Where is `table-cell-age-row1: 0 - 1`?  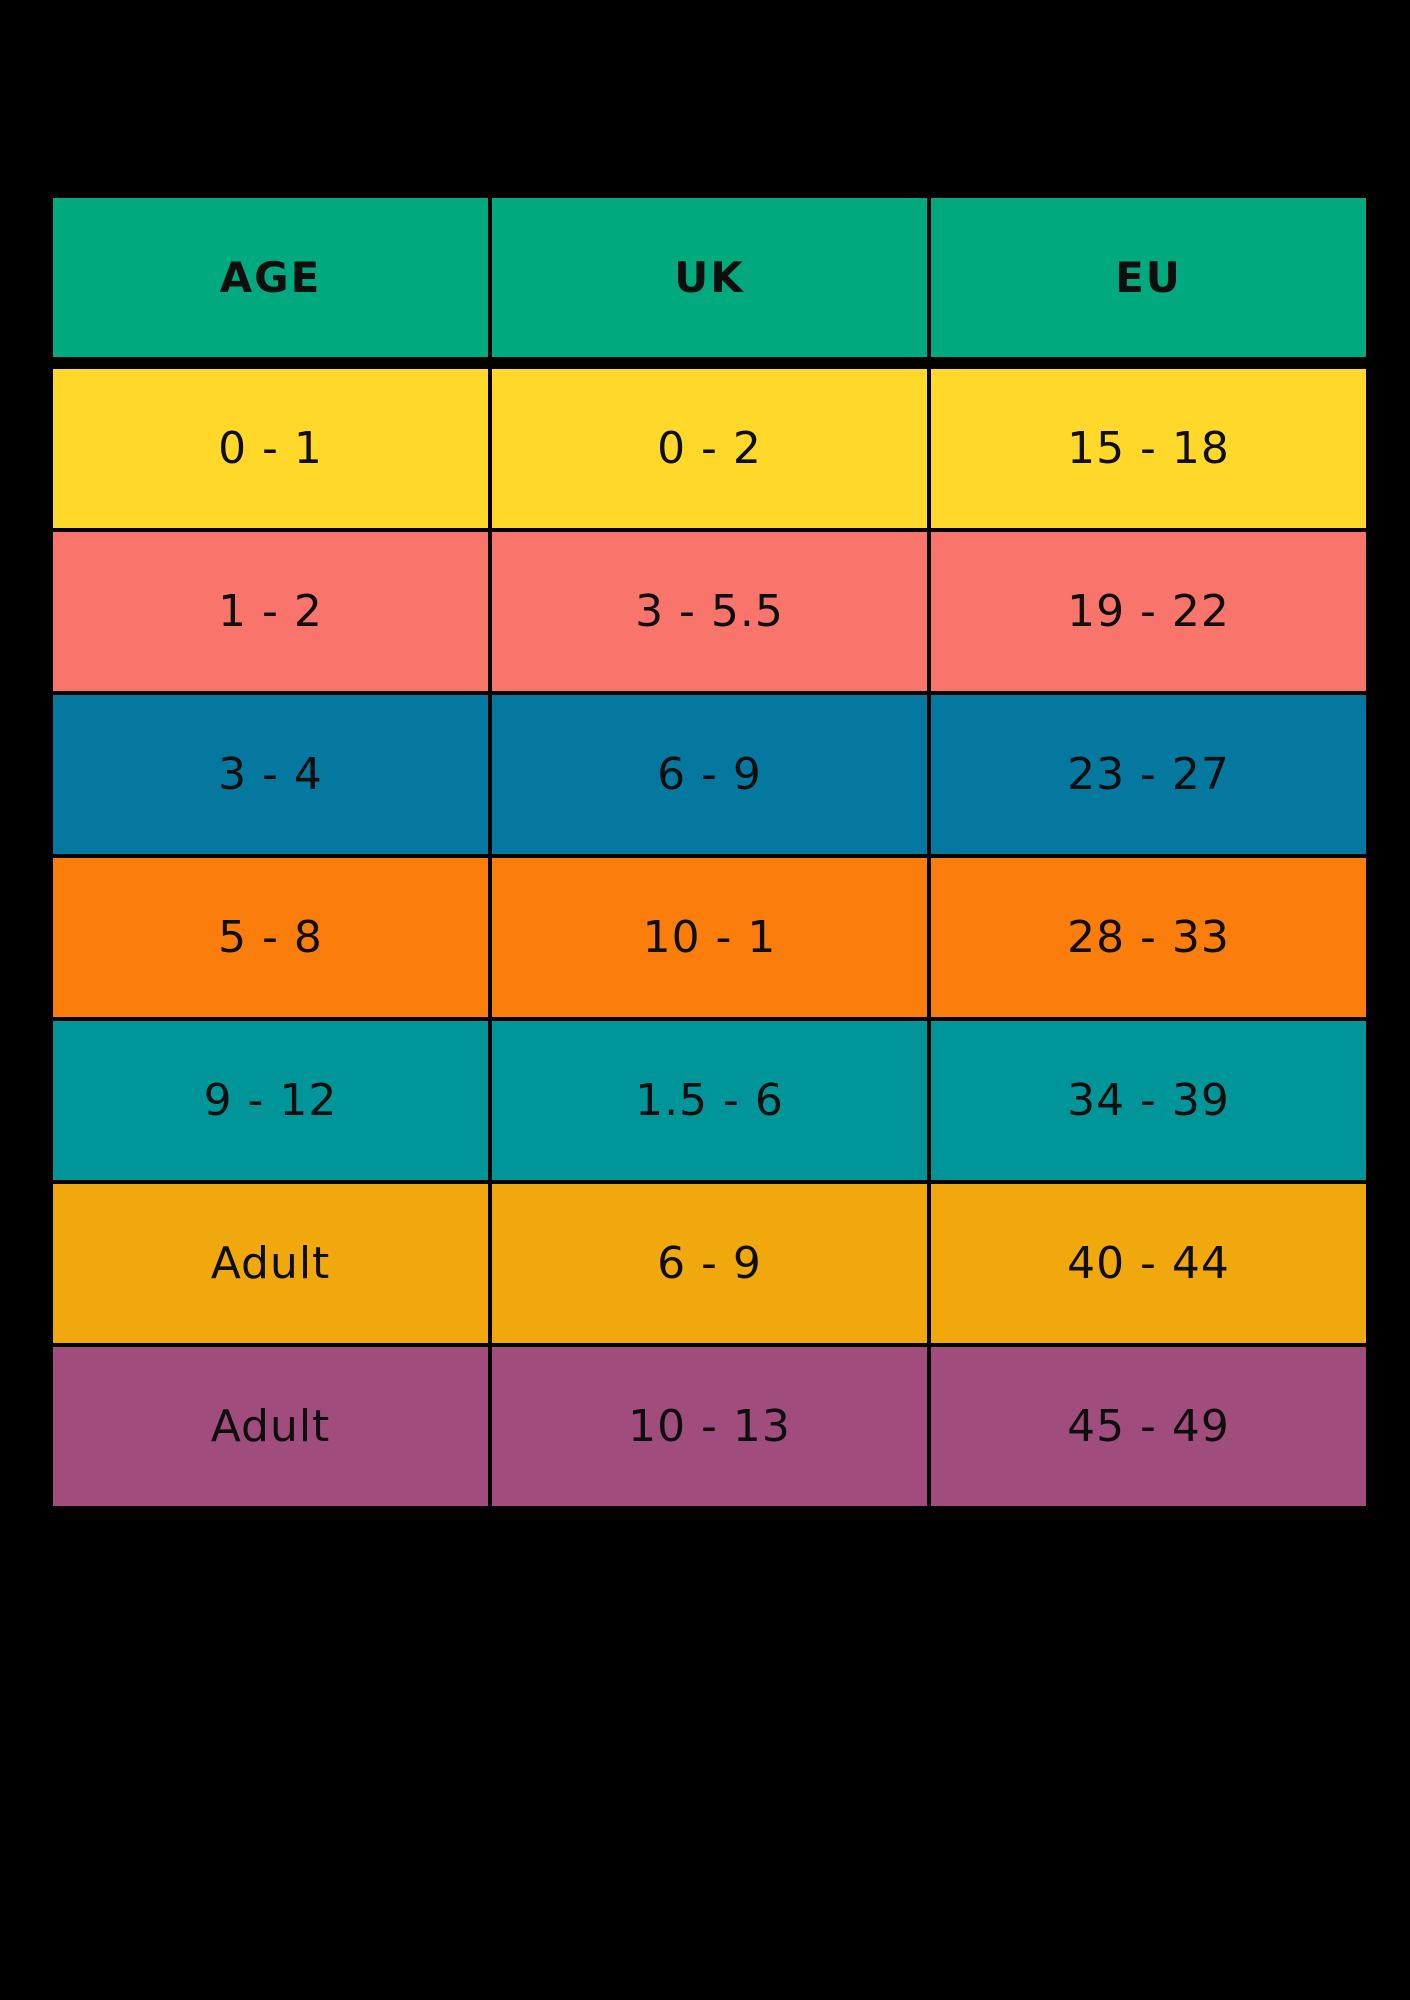
table-cell-age-row1: 0 - 1 is located at coordinates (270, 448).